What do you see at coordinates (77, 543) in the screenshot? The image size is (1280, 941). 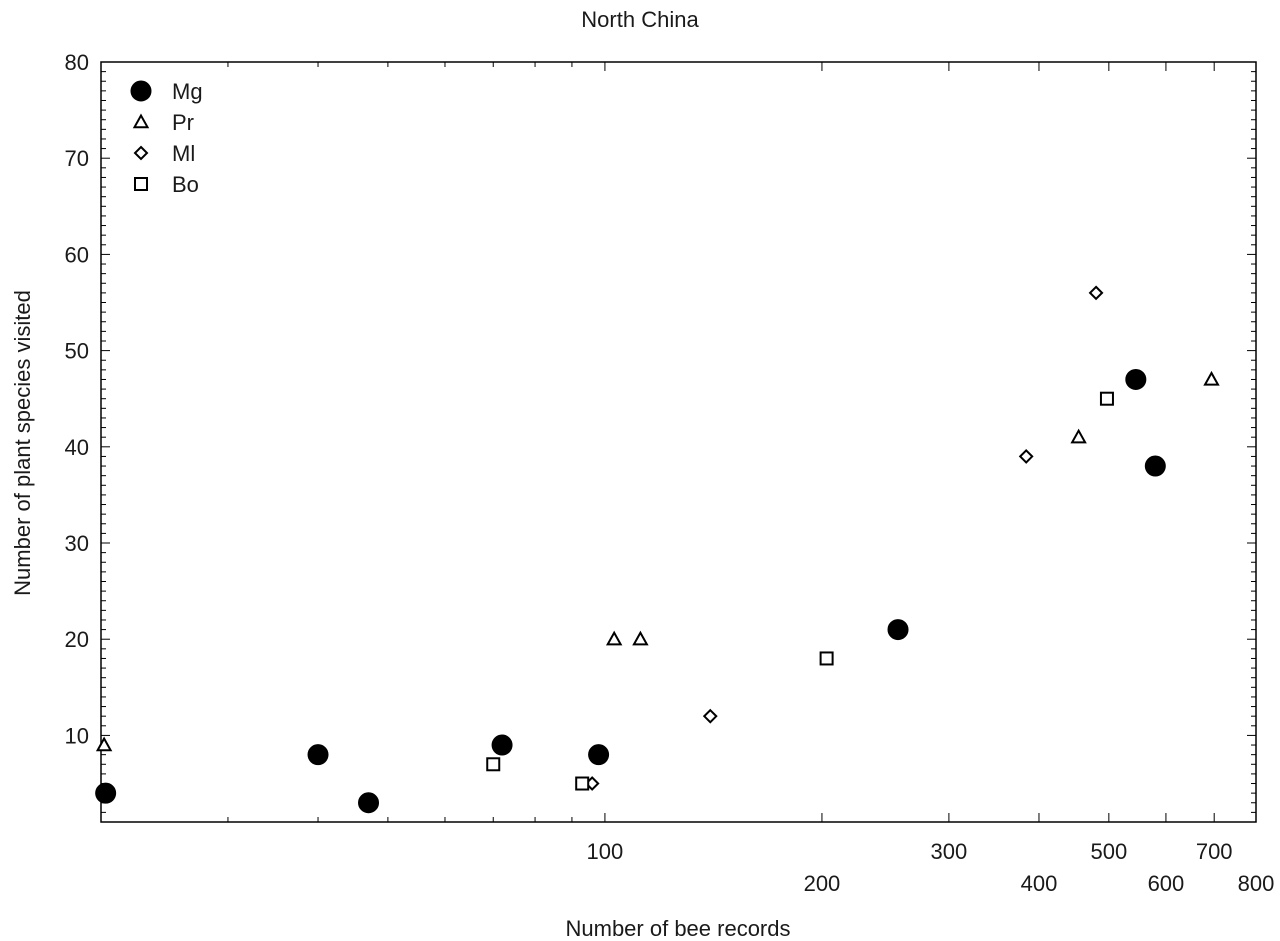 I see `y-tick-label: 30` at bounding box center [77, 543].